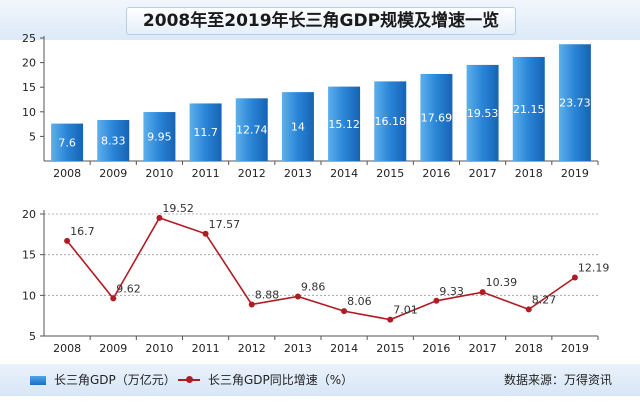  Describe the element at coordinates (159, 173) in the screenshot. I see `bar-x-tick-label: 2010` at that location.